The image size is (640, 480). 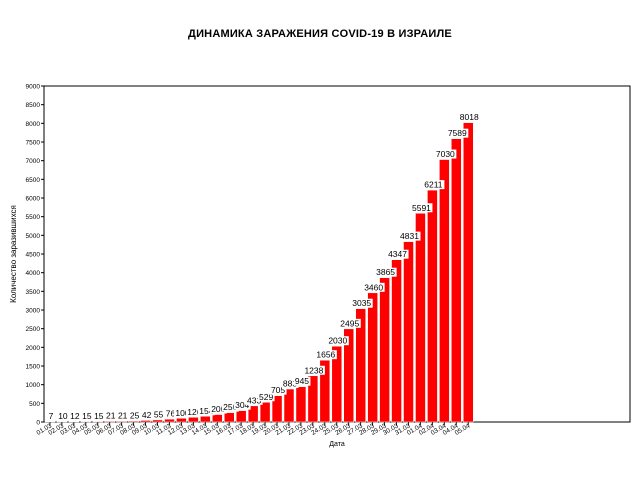 I want to click on y-tick-label: 4500, so click(x=33, y=255).